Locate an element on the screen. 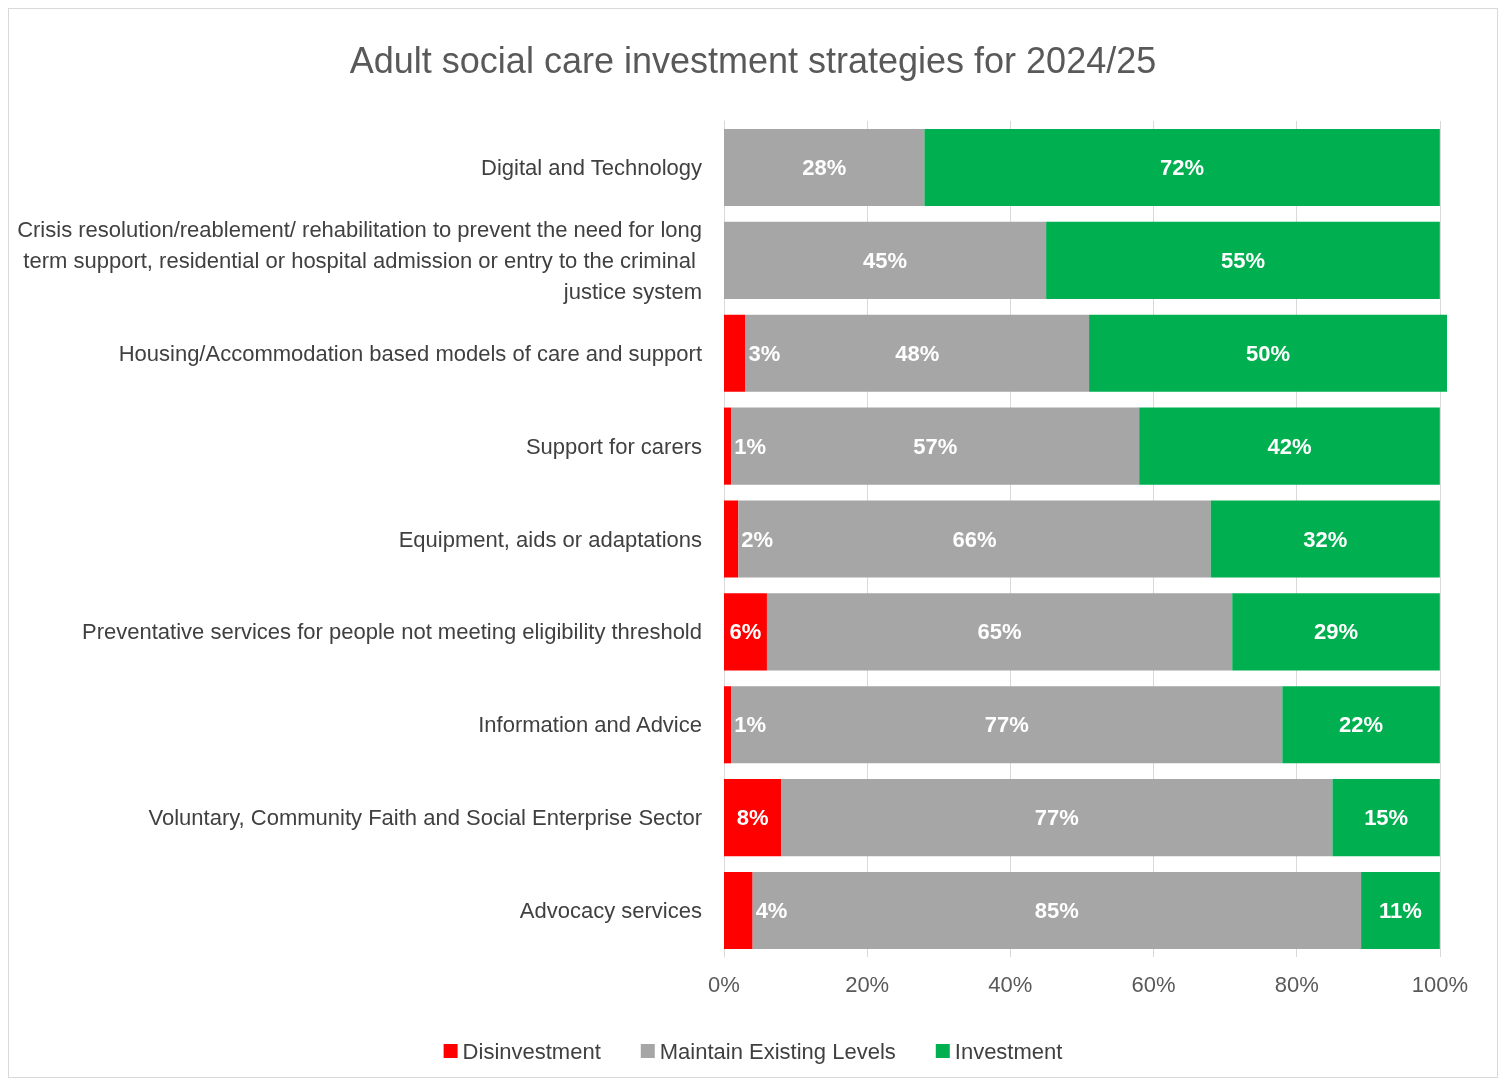 The image size is (1508, 1089). data-label: 29% is located at coordinates (1336, 632).